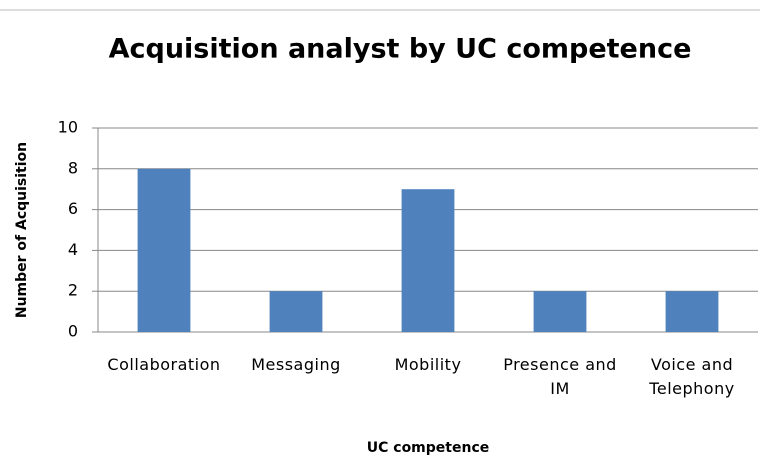 The image size is (760, 461). Describe the element at coordinates (560, 376) in the screenshot. I see `x-tick-label: Presence and IM` at that location.